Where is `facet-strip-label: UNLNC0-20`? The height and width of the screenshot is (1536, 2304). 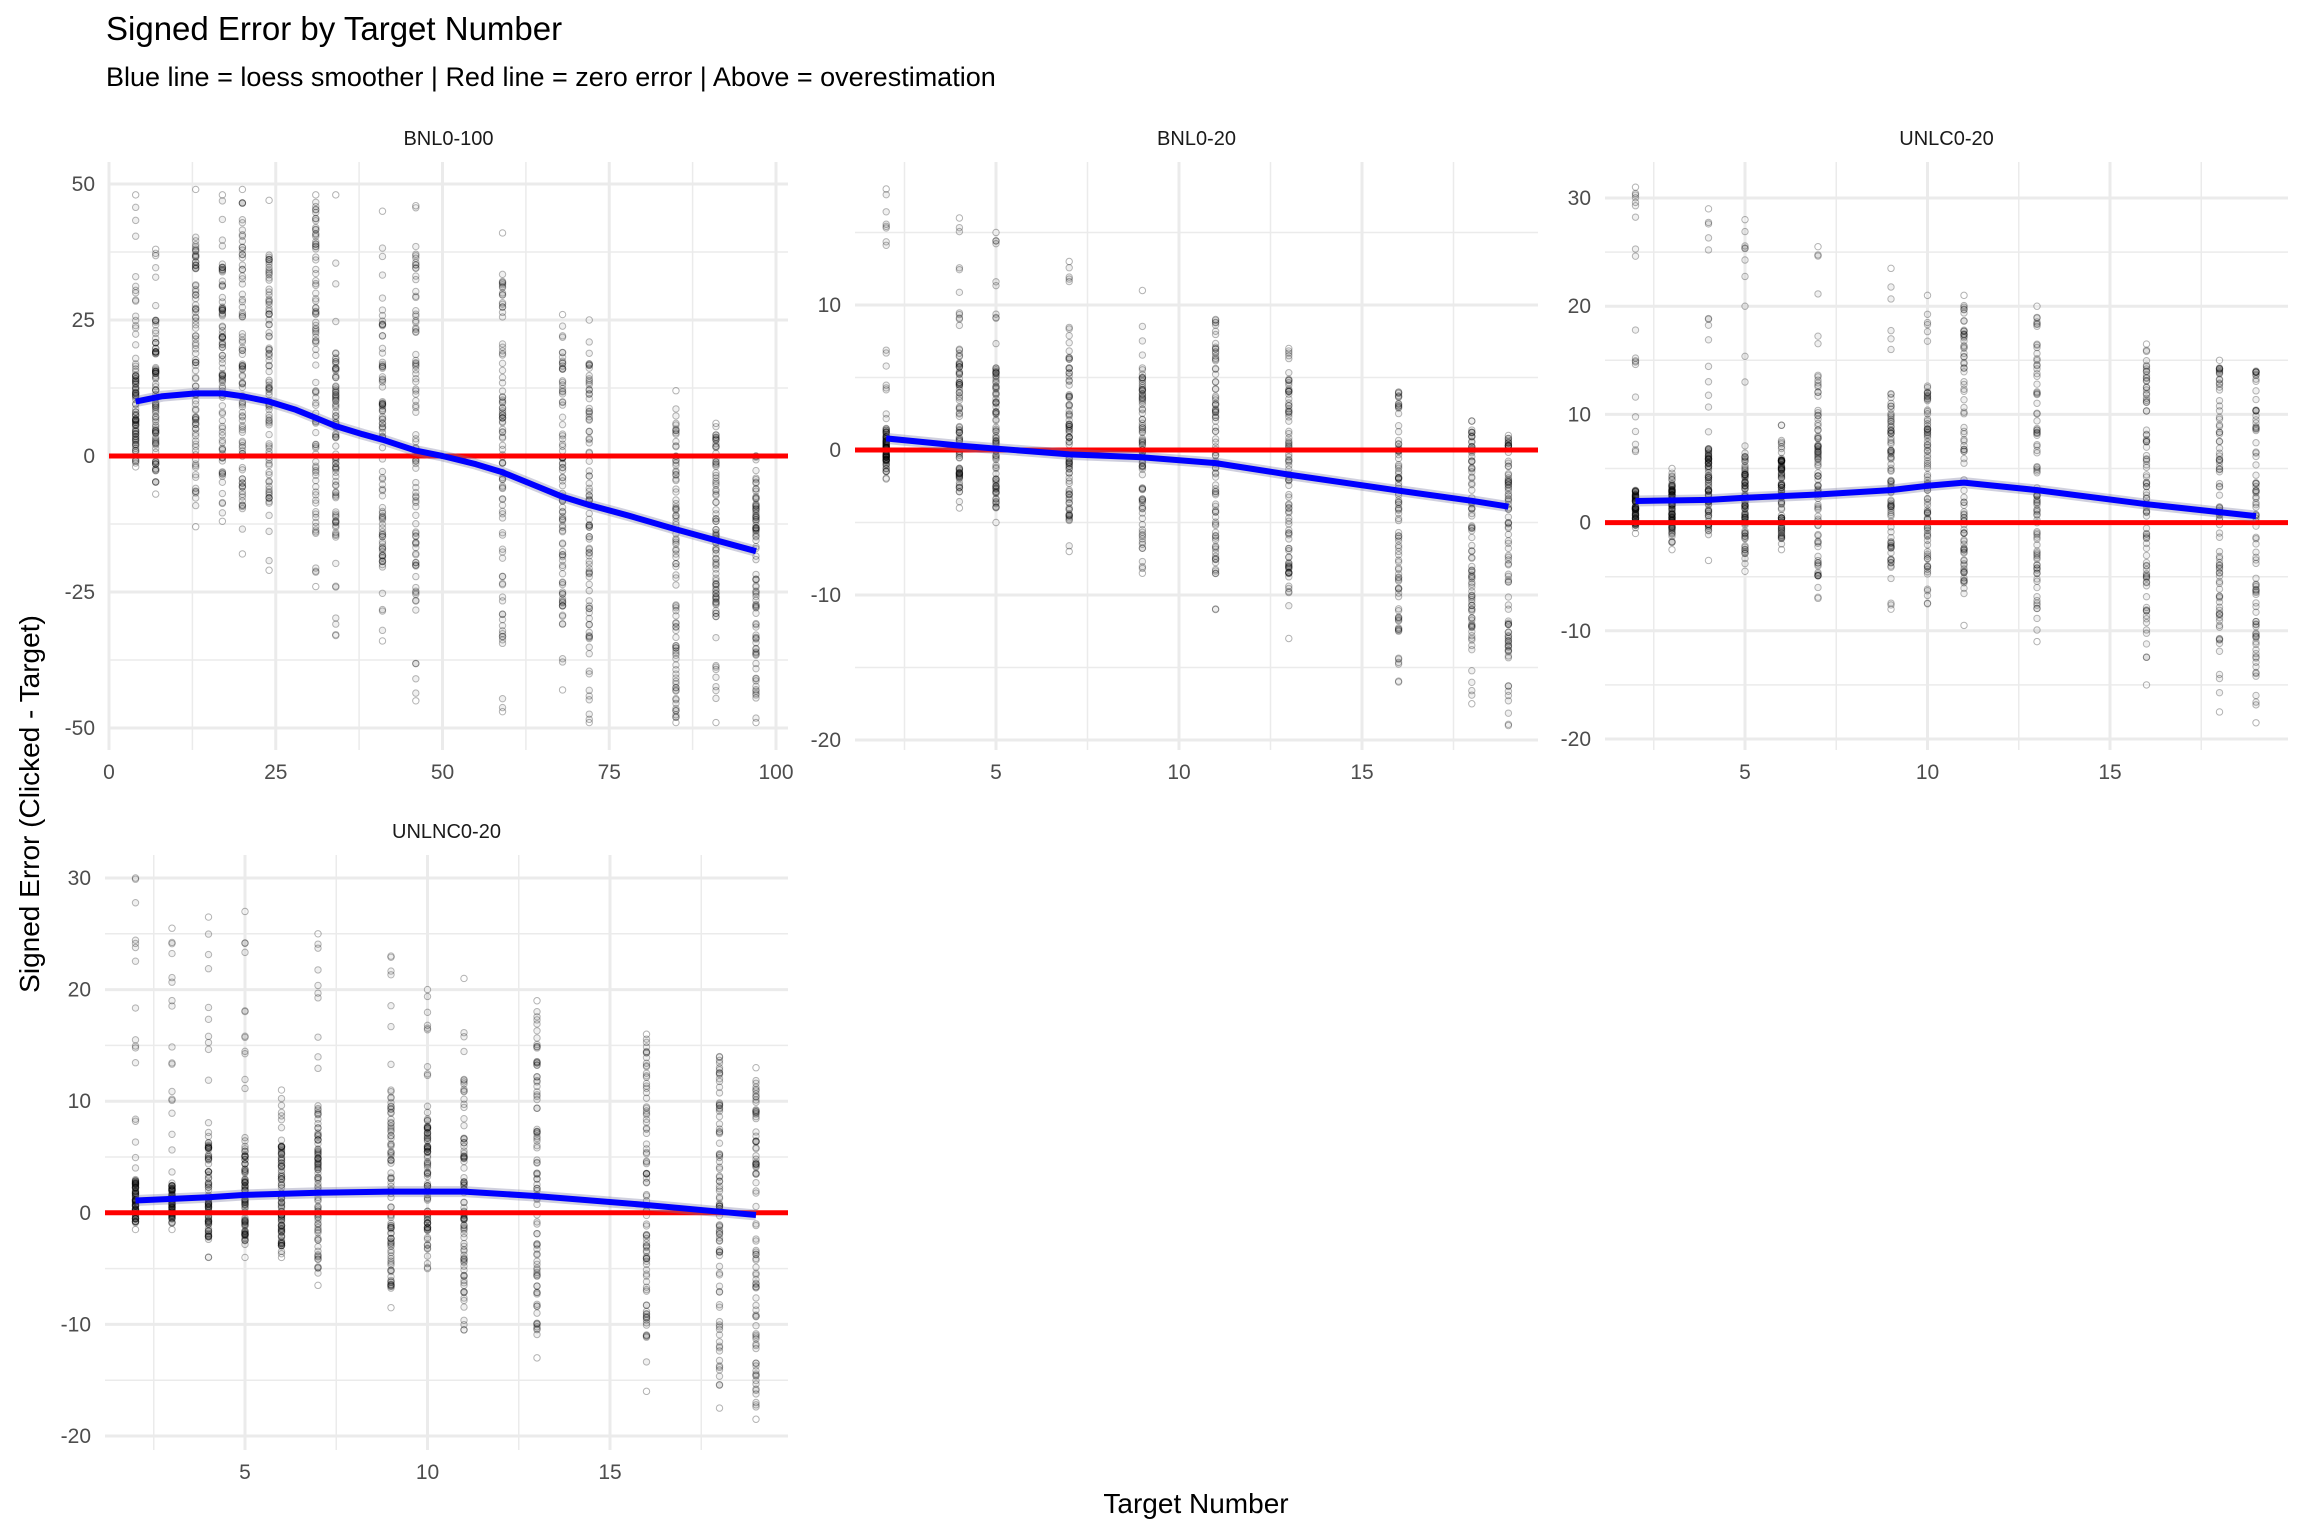 facet-strip-label: UNLNC0-20 is located at coordinates (446, 832).